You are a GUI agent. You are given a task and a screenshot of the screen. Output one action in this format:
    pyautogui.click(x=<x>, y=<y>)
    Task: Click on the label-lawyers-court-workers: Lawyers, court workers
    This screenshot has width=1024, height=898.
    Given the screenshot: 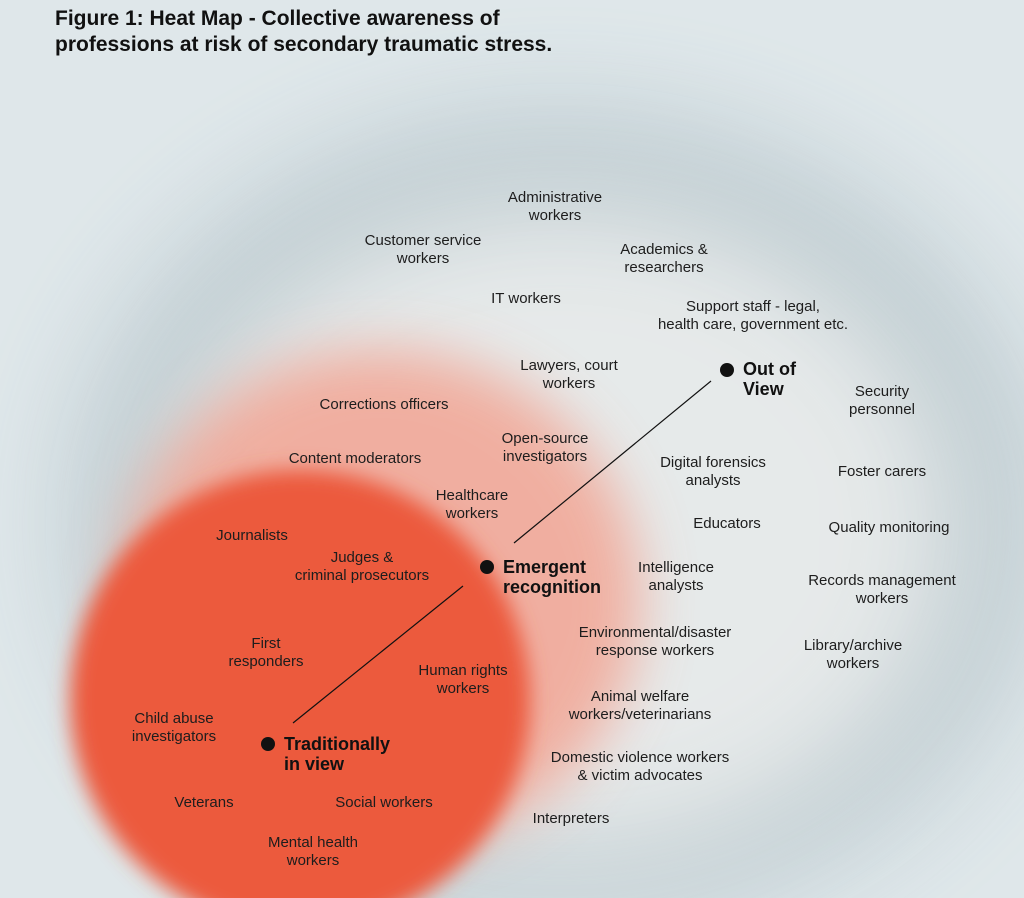 What is the action you would take?
    pyautogui.click(x=569, y=375)
    